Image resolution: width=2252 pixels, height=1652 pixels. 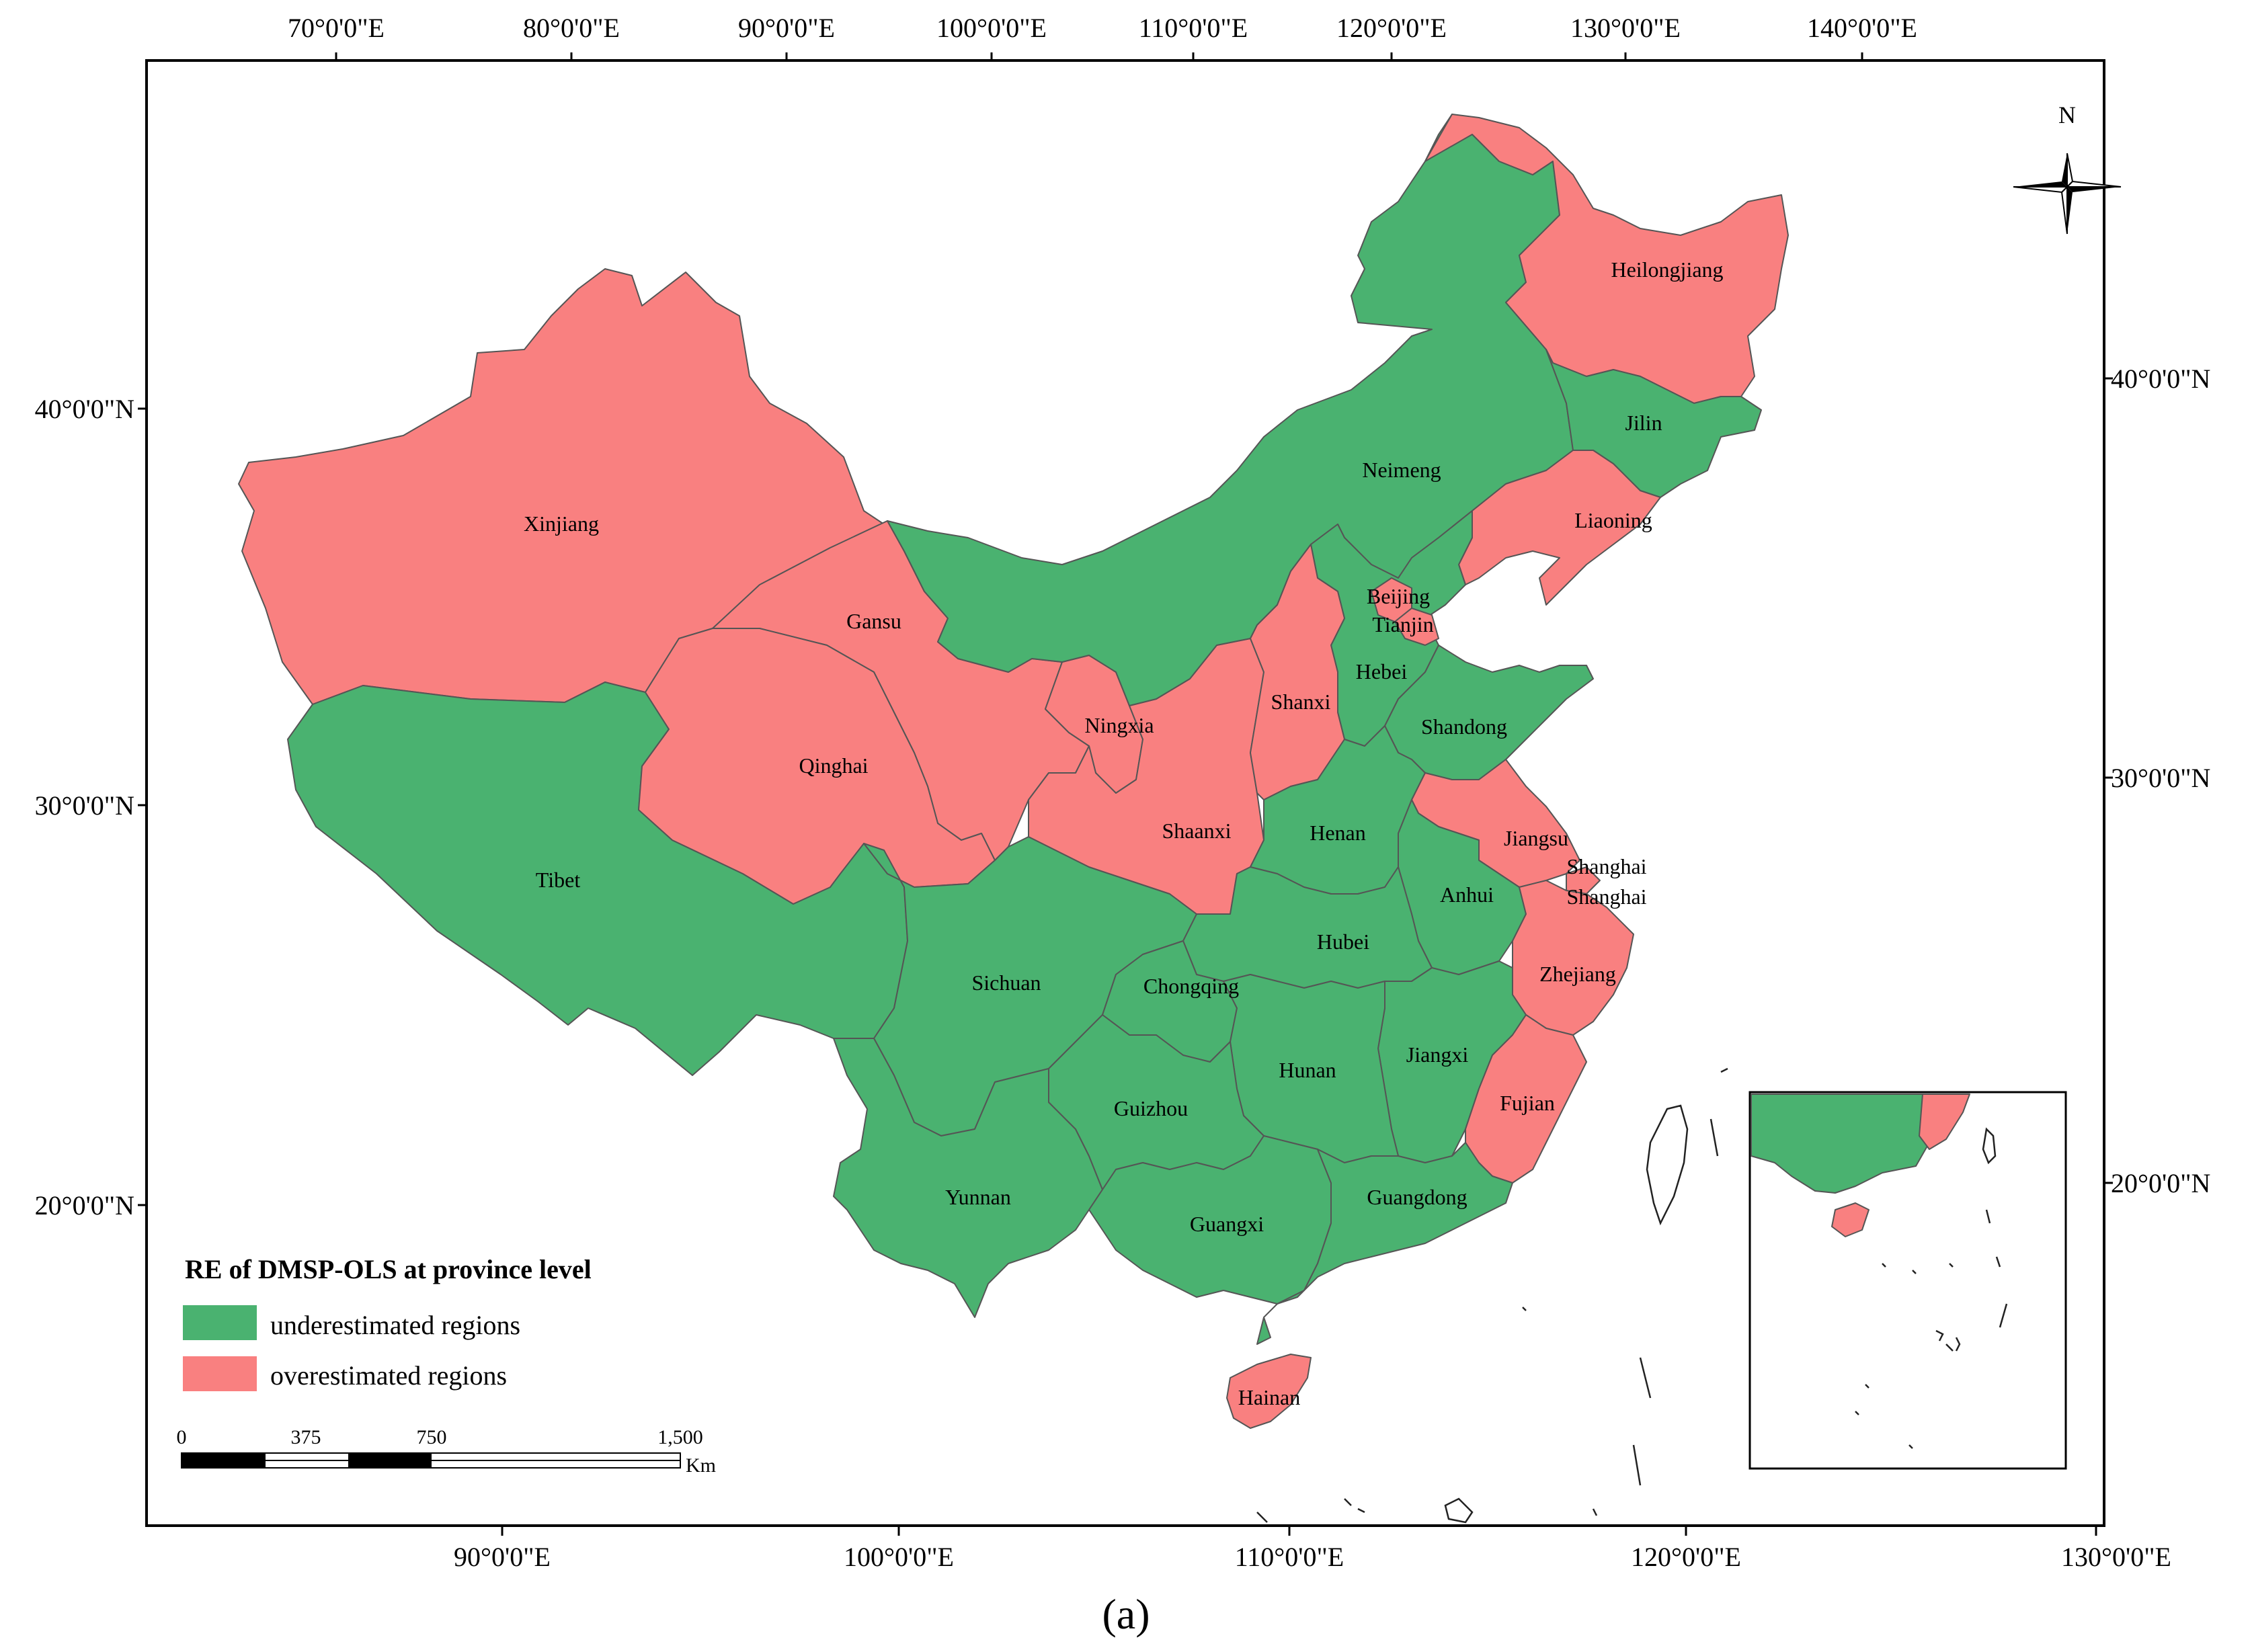 What do you see at coordinates (447, 1451) in the screenshot?
I see `scale-bar: 0 375 750 1,500 Km` at bounding box center [447, 1451].